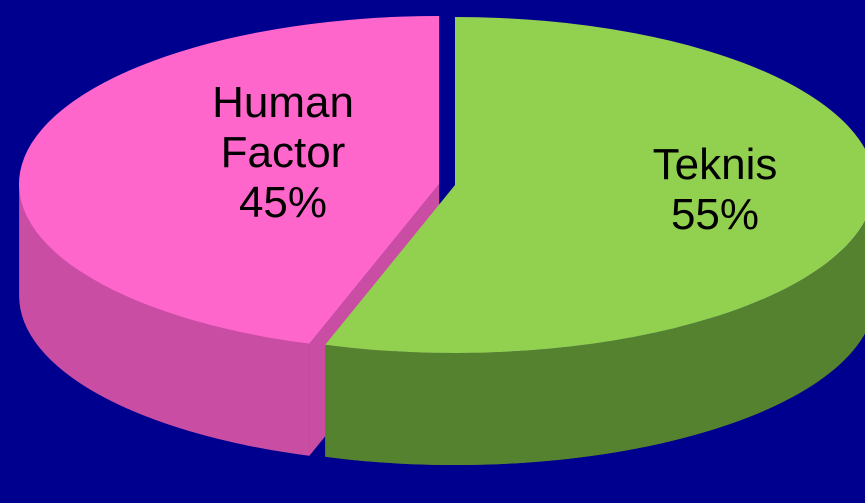 The image size is (865, 503). I want to click on category-label: Teknis, so click(715, 164).